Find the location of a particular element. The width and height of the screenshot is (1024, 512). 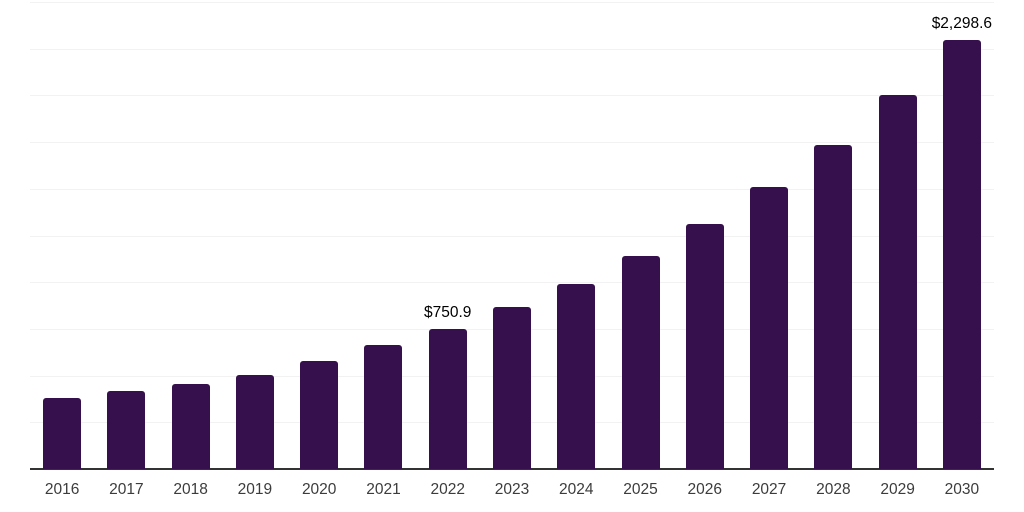

bar-2030 is located at coordinates (961, 254).